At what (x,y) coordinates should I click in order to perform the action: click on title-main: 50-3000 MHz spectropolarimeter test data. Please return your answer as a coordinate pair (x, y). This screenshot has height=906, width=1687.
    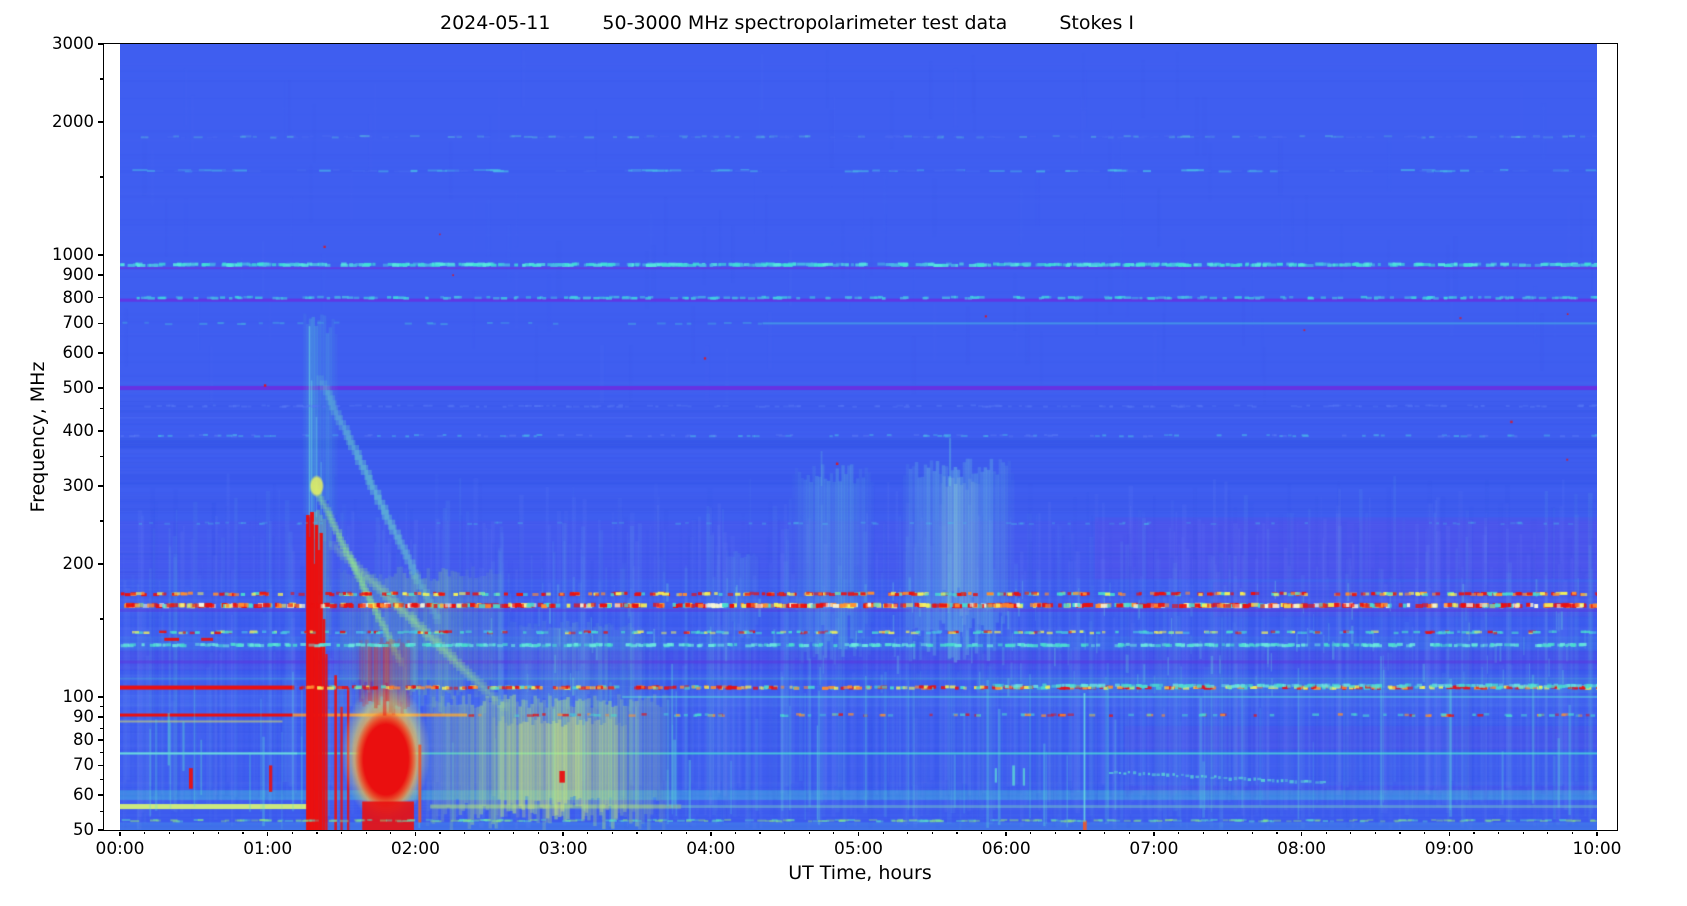
    Looking at the image, I should click on (805, 23).